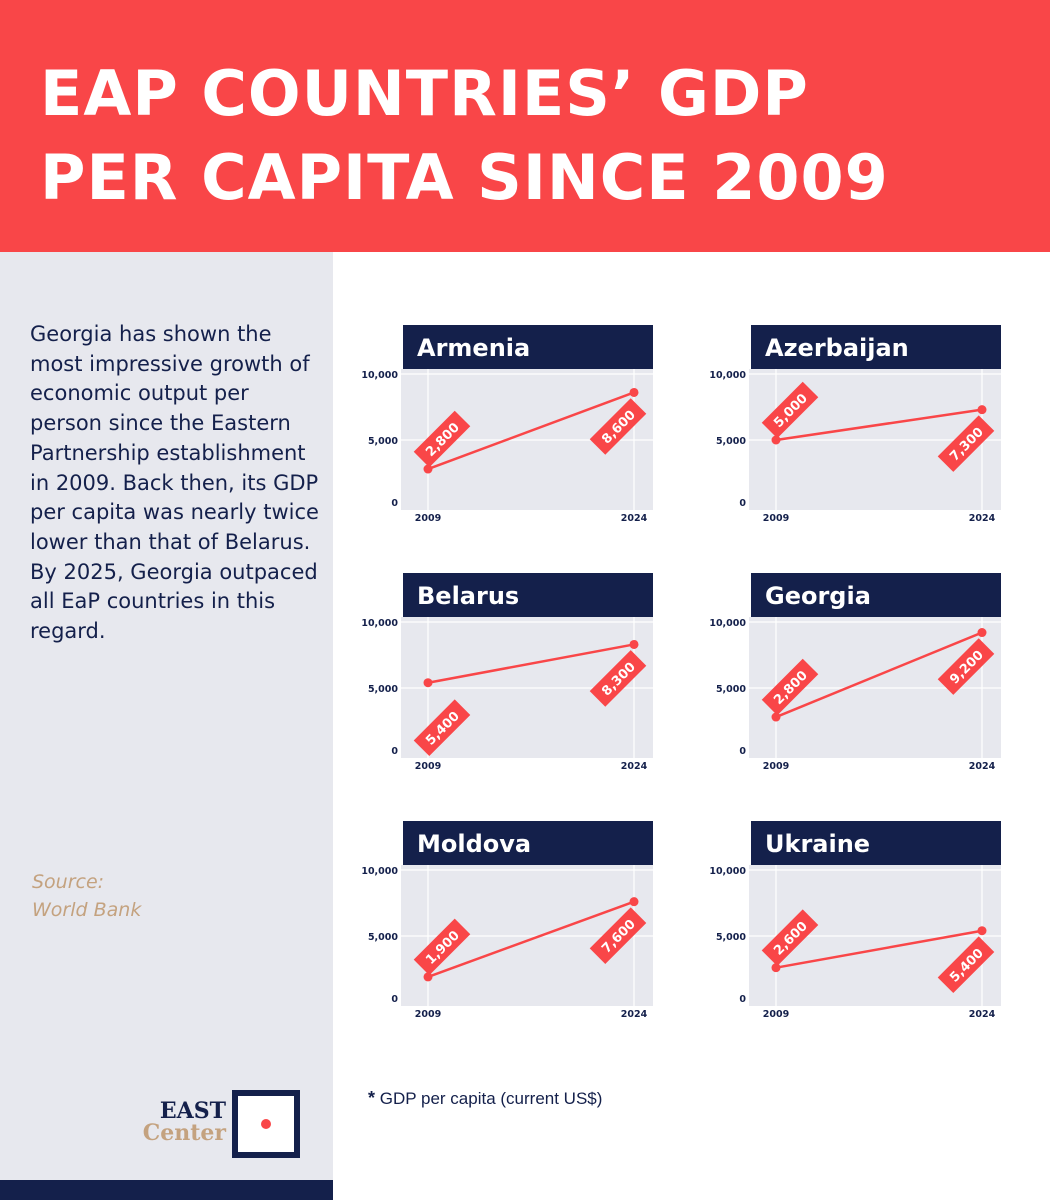  Describe the element at coordinates (817, 844) in the screenshot. I see `chart-title: Ukraine` at that location.